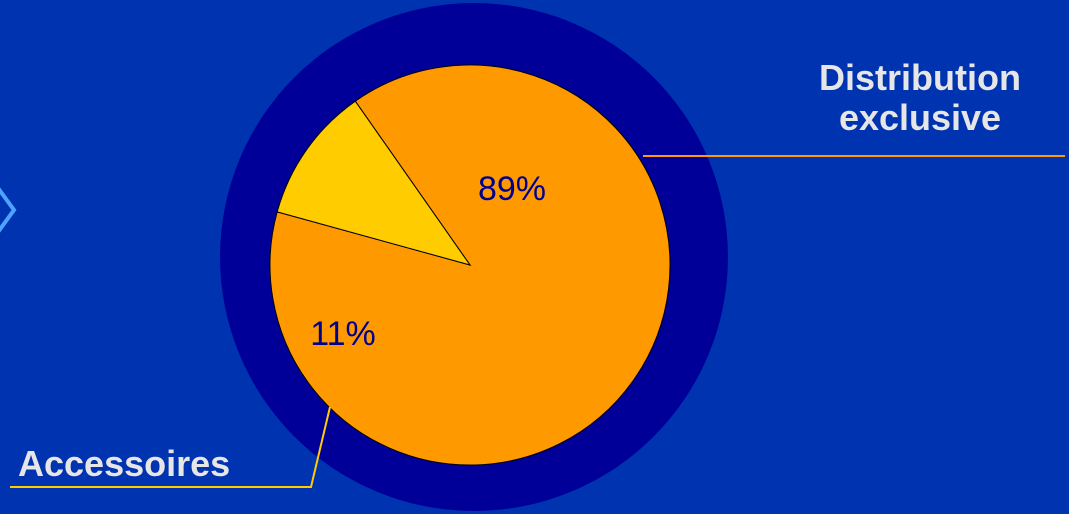 This screenshot has width=1069, height=514. Describe the element at coordinates (374, 183) in the screenshot. I see `pie-slice-accessoires` at that location.